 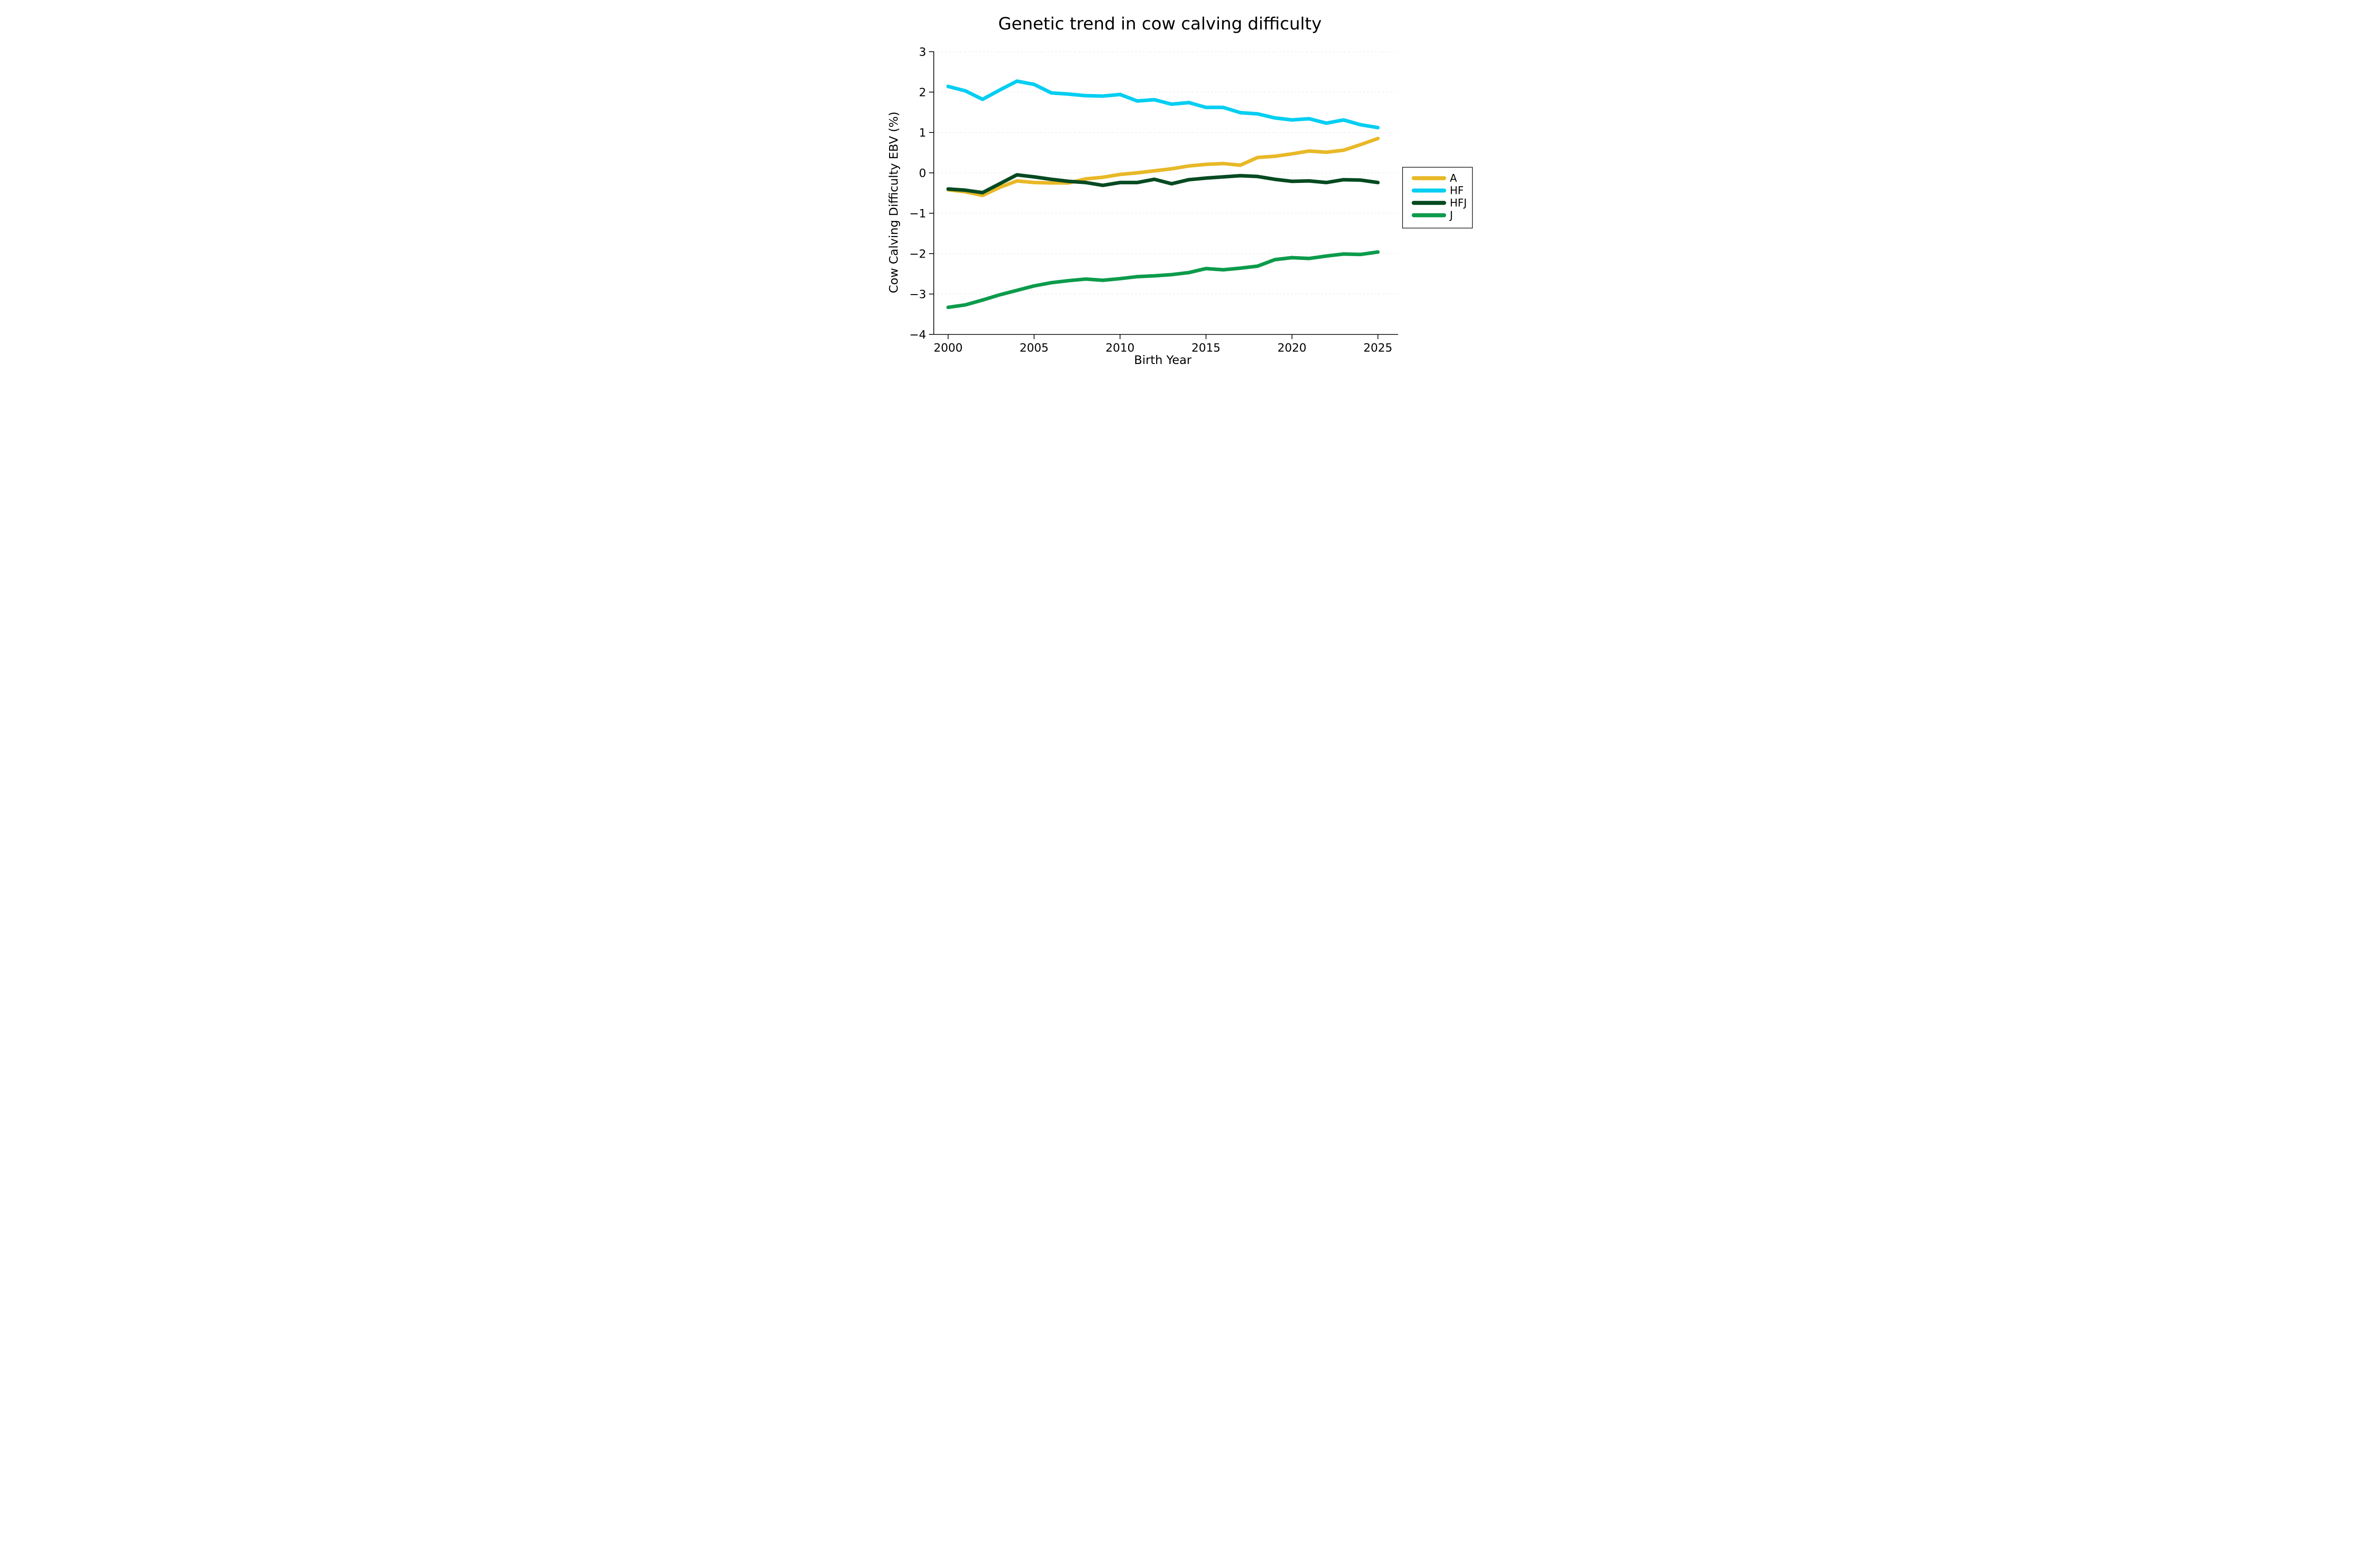 What do you see at coordinates (1453, 179) in the screenshot?
I see `legend-label-A: A` at bounding box center [1453, 179].